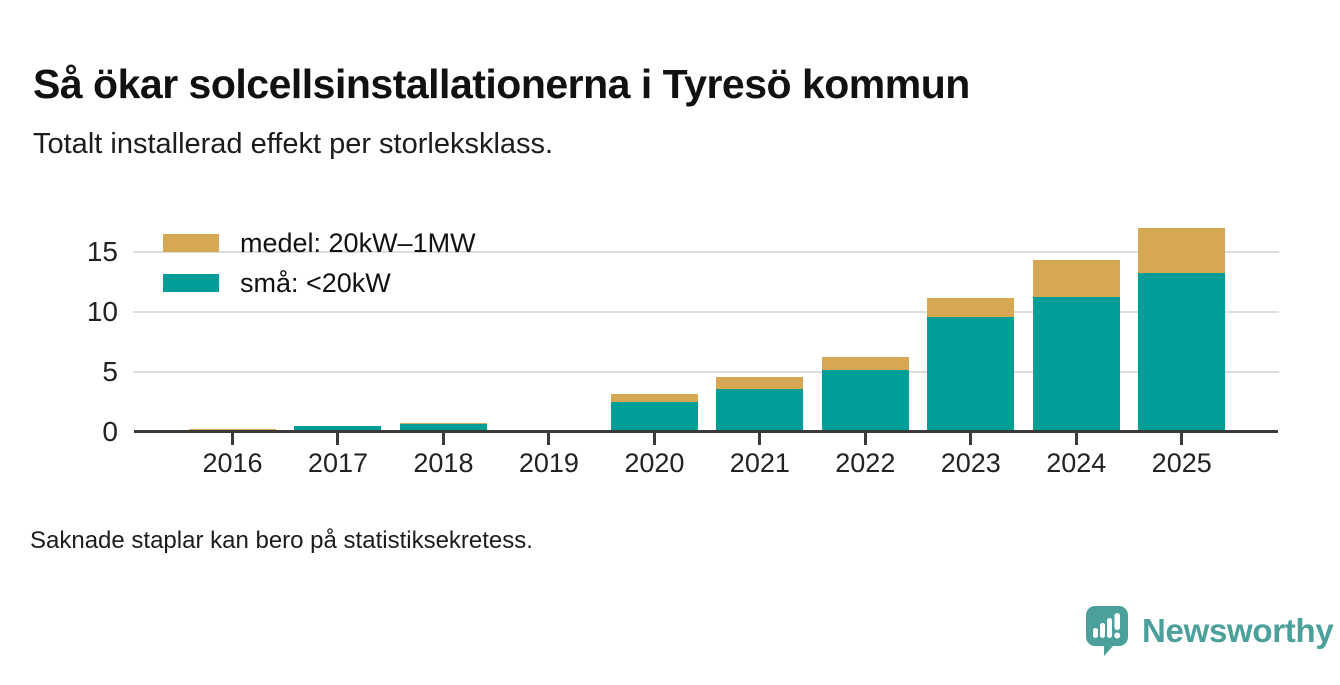 The image size is (1340, 685). What do you see at coordinates (1181, 463) in the screenshot?
I see `x-axis-tick-label: 2025` at bounding box center [1181, 463].